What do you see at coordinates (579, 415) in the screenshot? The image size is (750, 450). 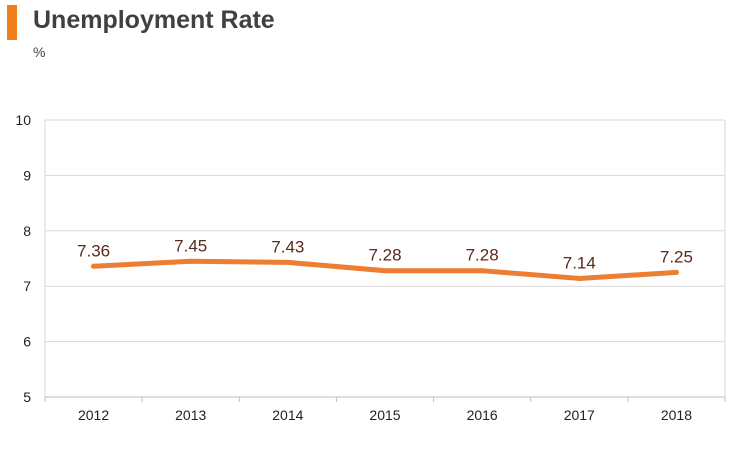 I see `x-tick-label: 2017` at bounding box center [579, 415].